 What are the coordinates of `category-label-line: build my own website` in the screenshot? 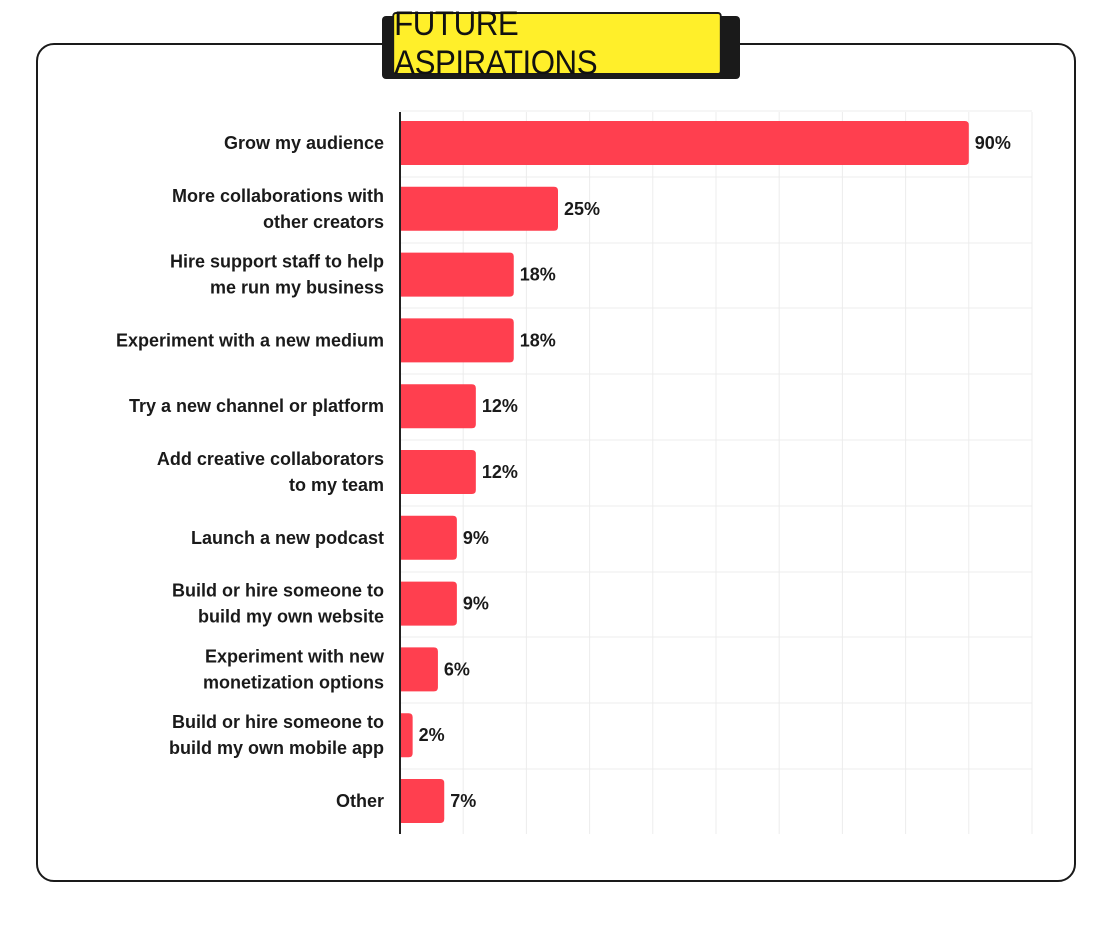 It's located at (291, 617).